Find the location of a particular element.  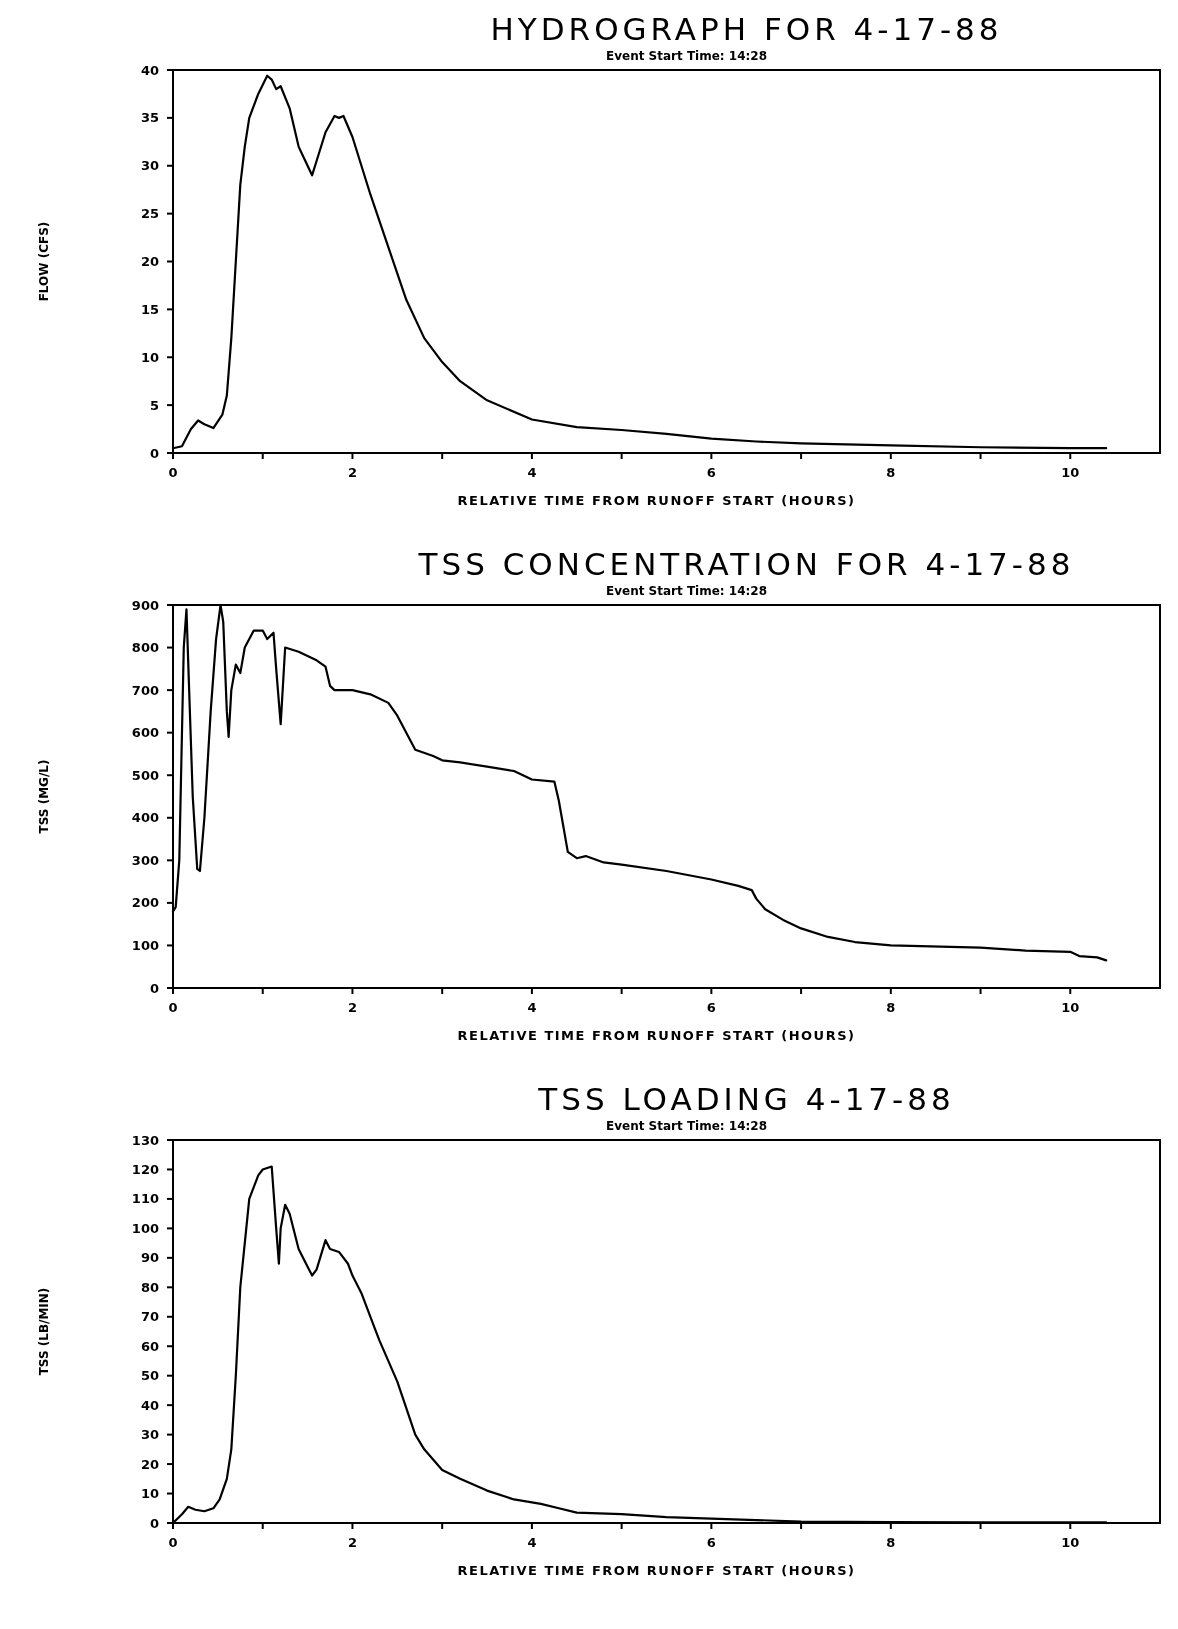

y-tick-label: 50 is located at coordinates (149, 1376).